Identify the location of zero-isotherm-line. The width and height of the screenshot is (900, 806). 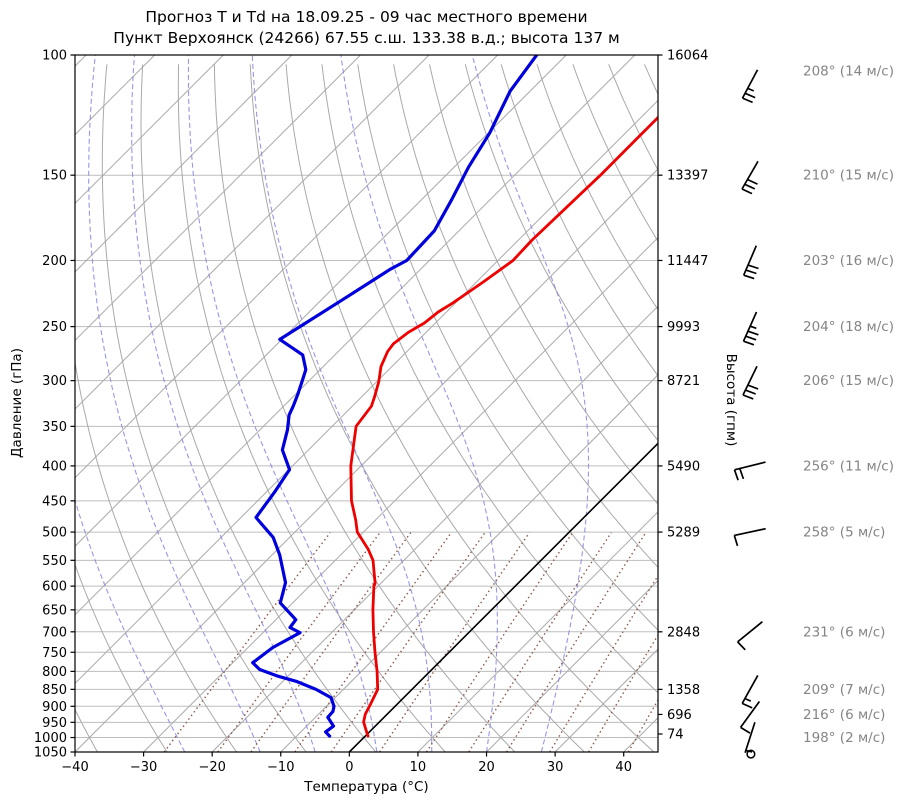
(503, 597).